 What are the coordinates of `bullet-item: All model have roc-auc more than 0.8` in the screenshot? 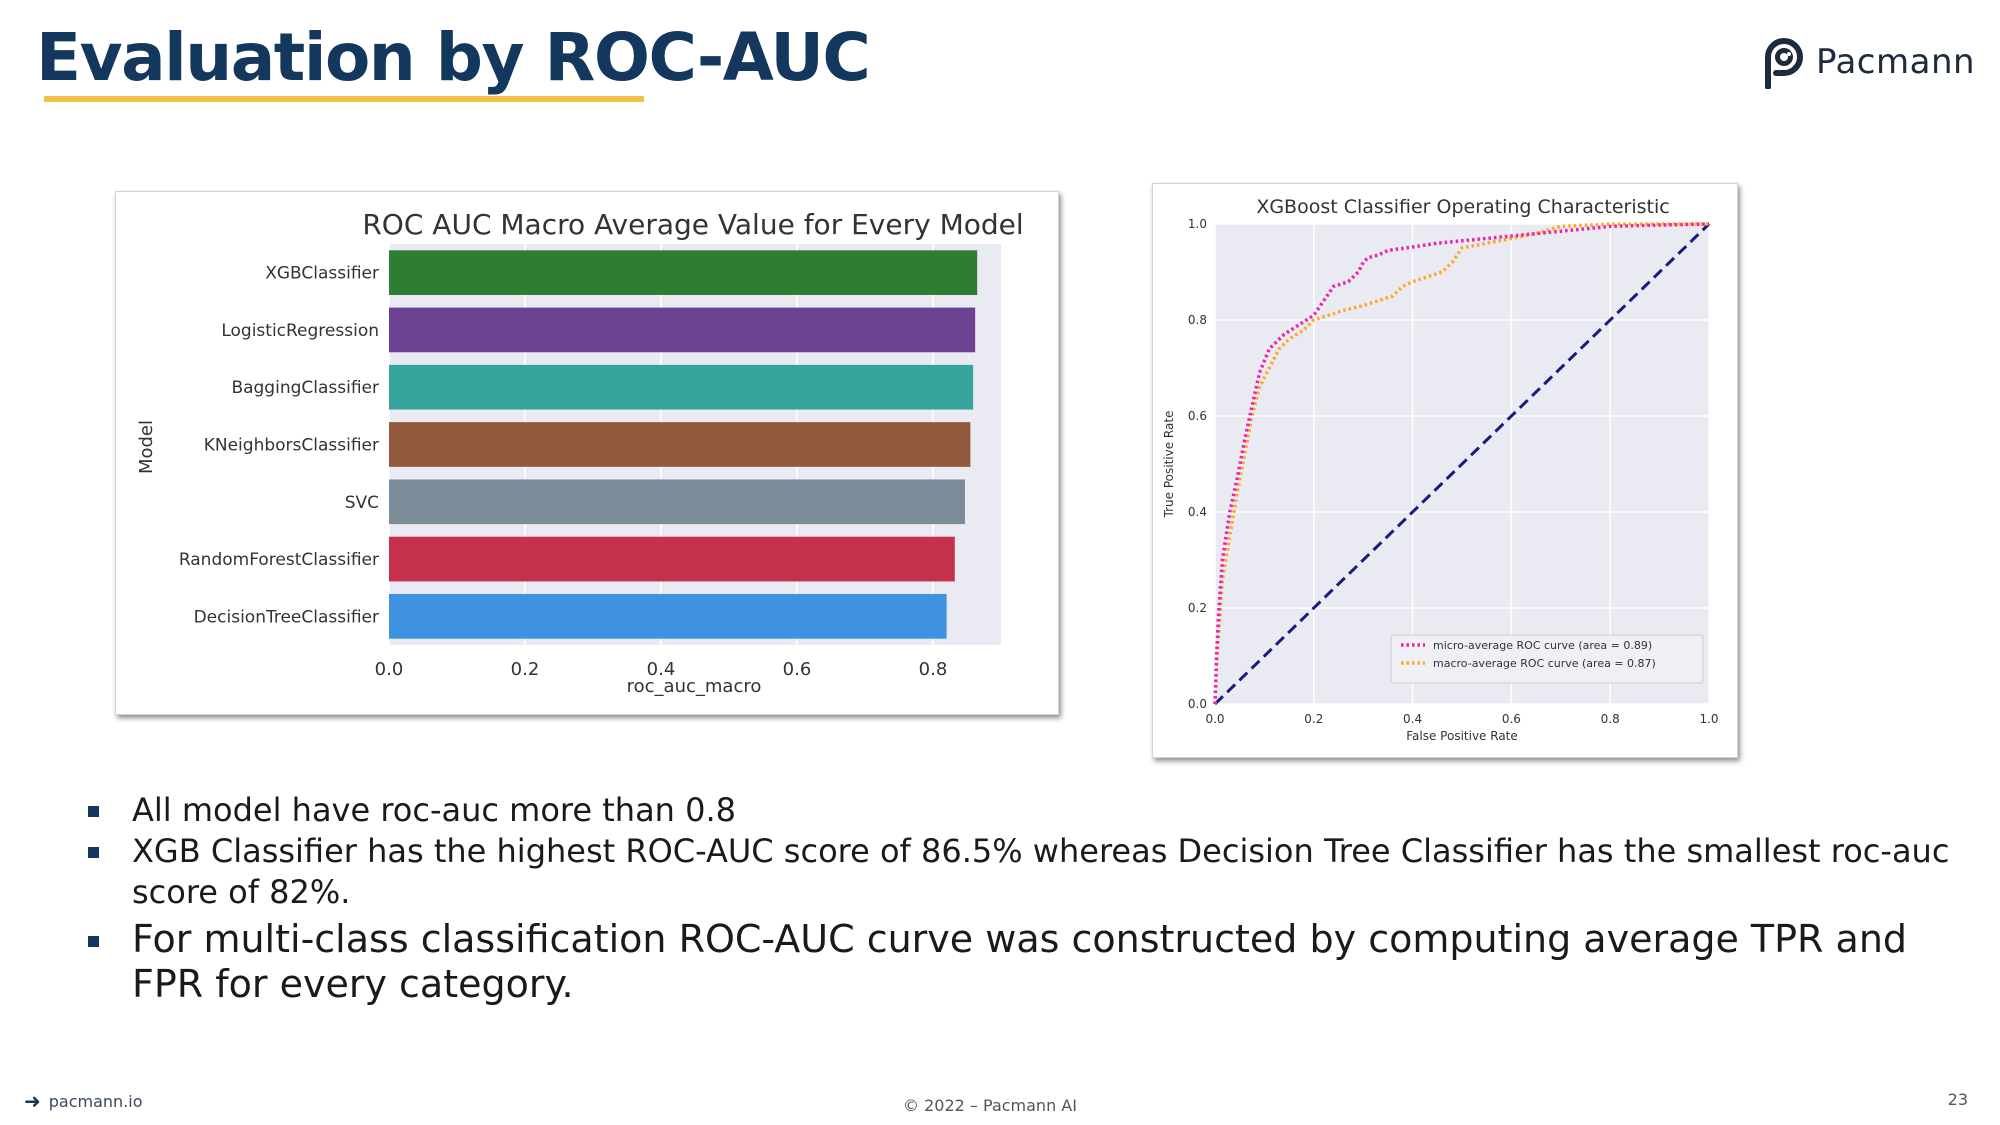 It's located at (1028, 810).